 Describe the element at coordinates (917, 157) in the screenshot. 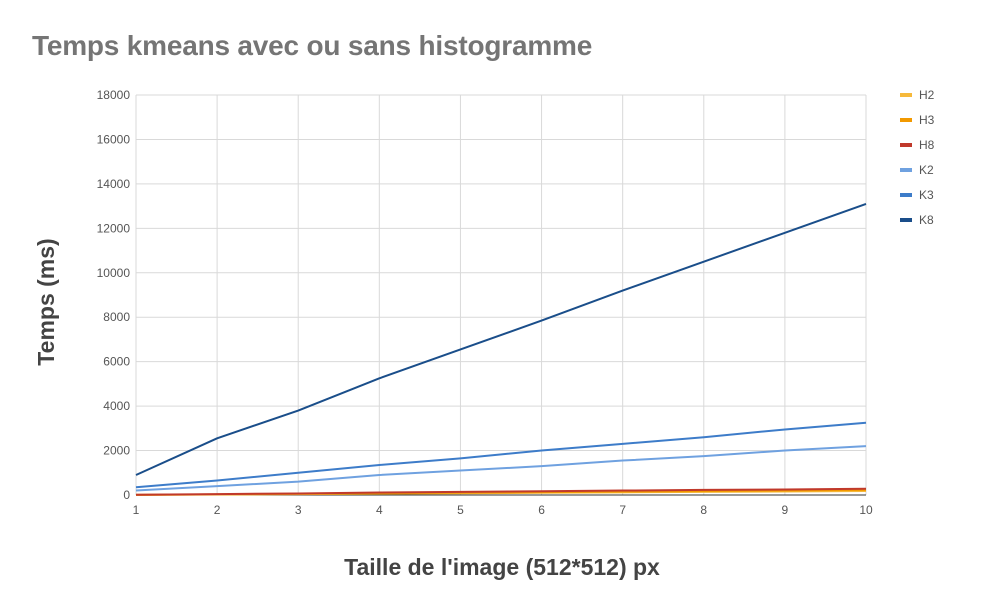

I see `legend: H2 H3 H8 K2 K3 K8` at that location.